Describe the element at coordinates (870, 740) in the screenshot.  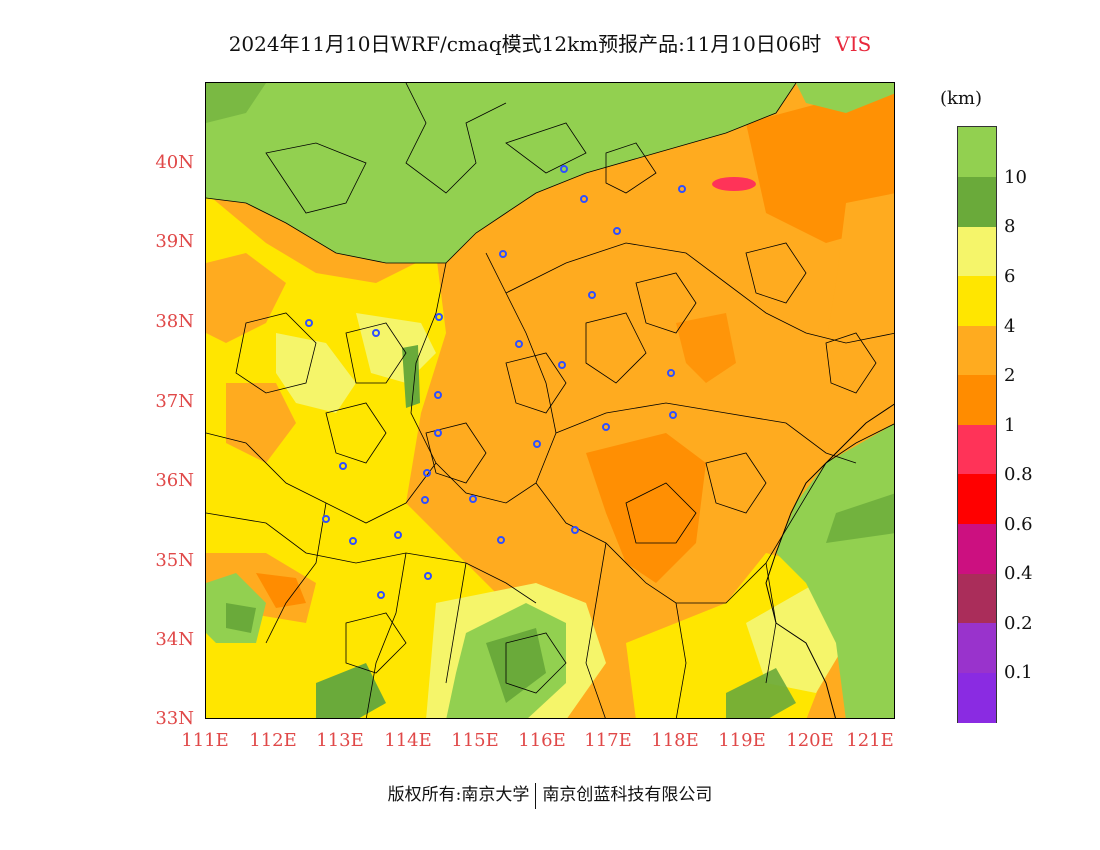
I see `lon-label: 121E` at that location.